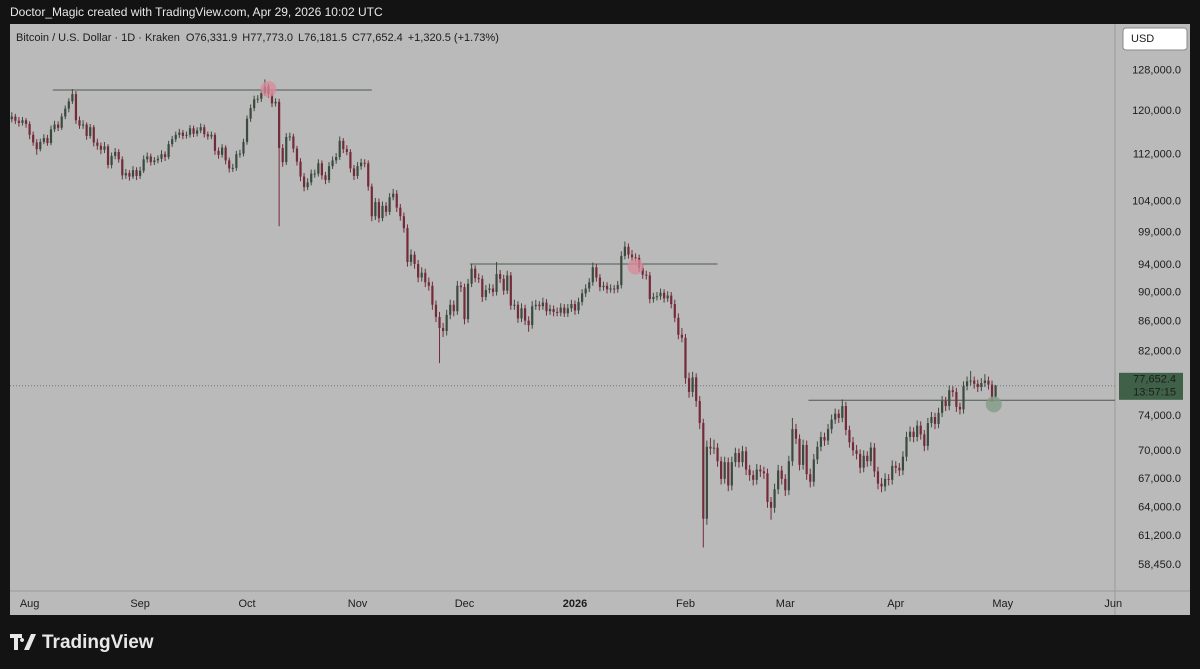  I want to click on x-tick-label: Mar, so click(785, 604).